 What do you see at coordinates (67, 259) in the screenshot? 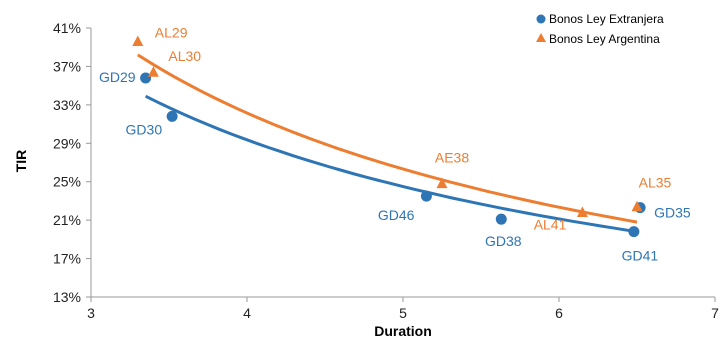
I see `y-tick-label: 17%` at bounding box center [67, 259].